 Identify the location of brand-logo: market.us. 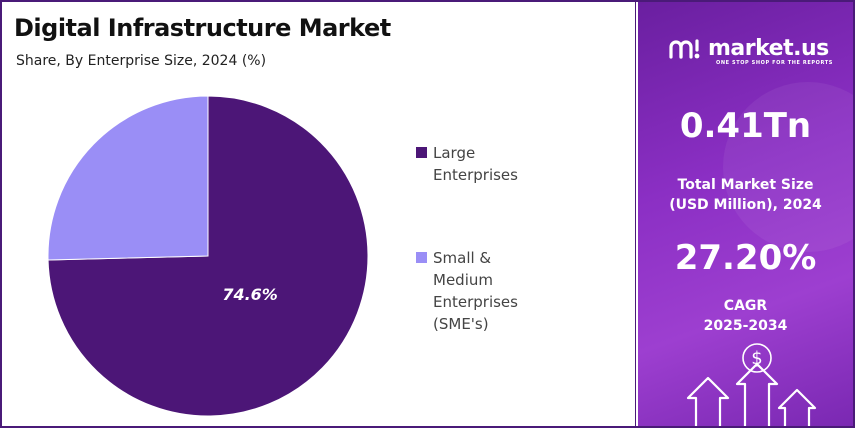
(748, 48).